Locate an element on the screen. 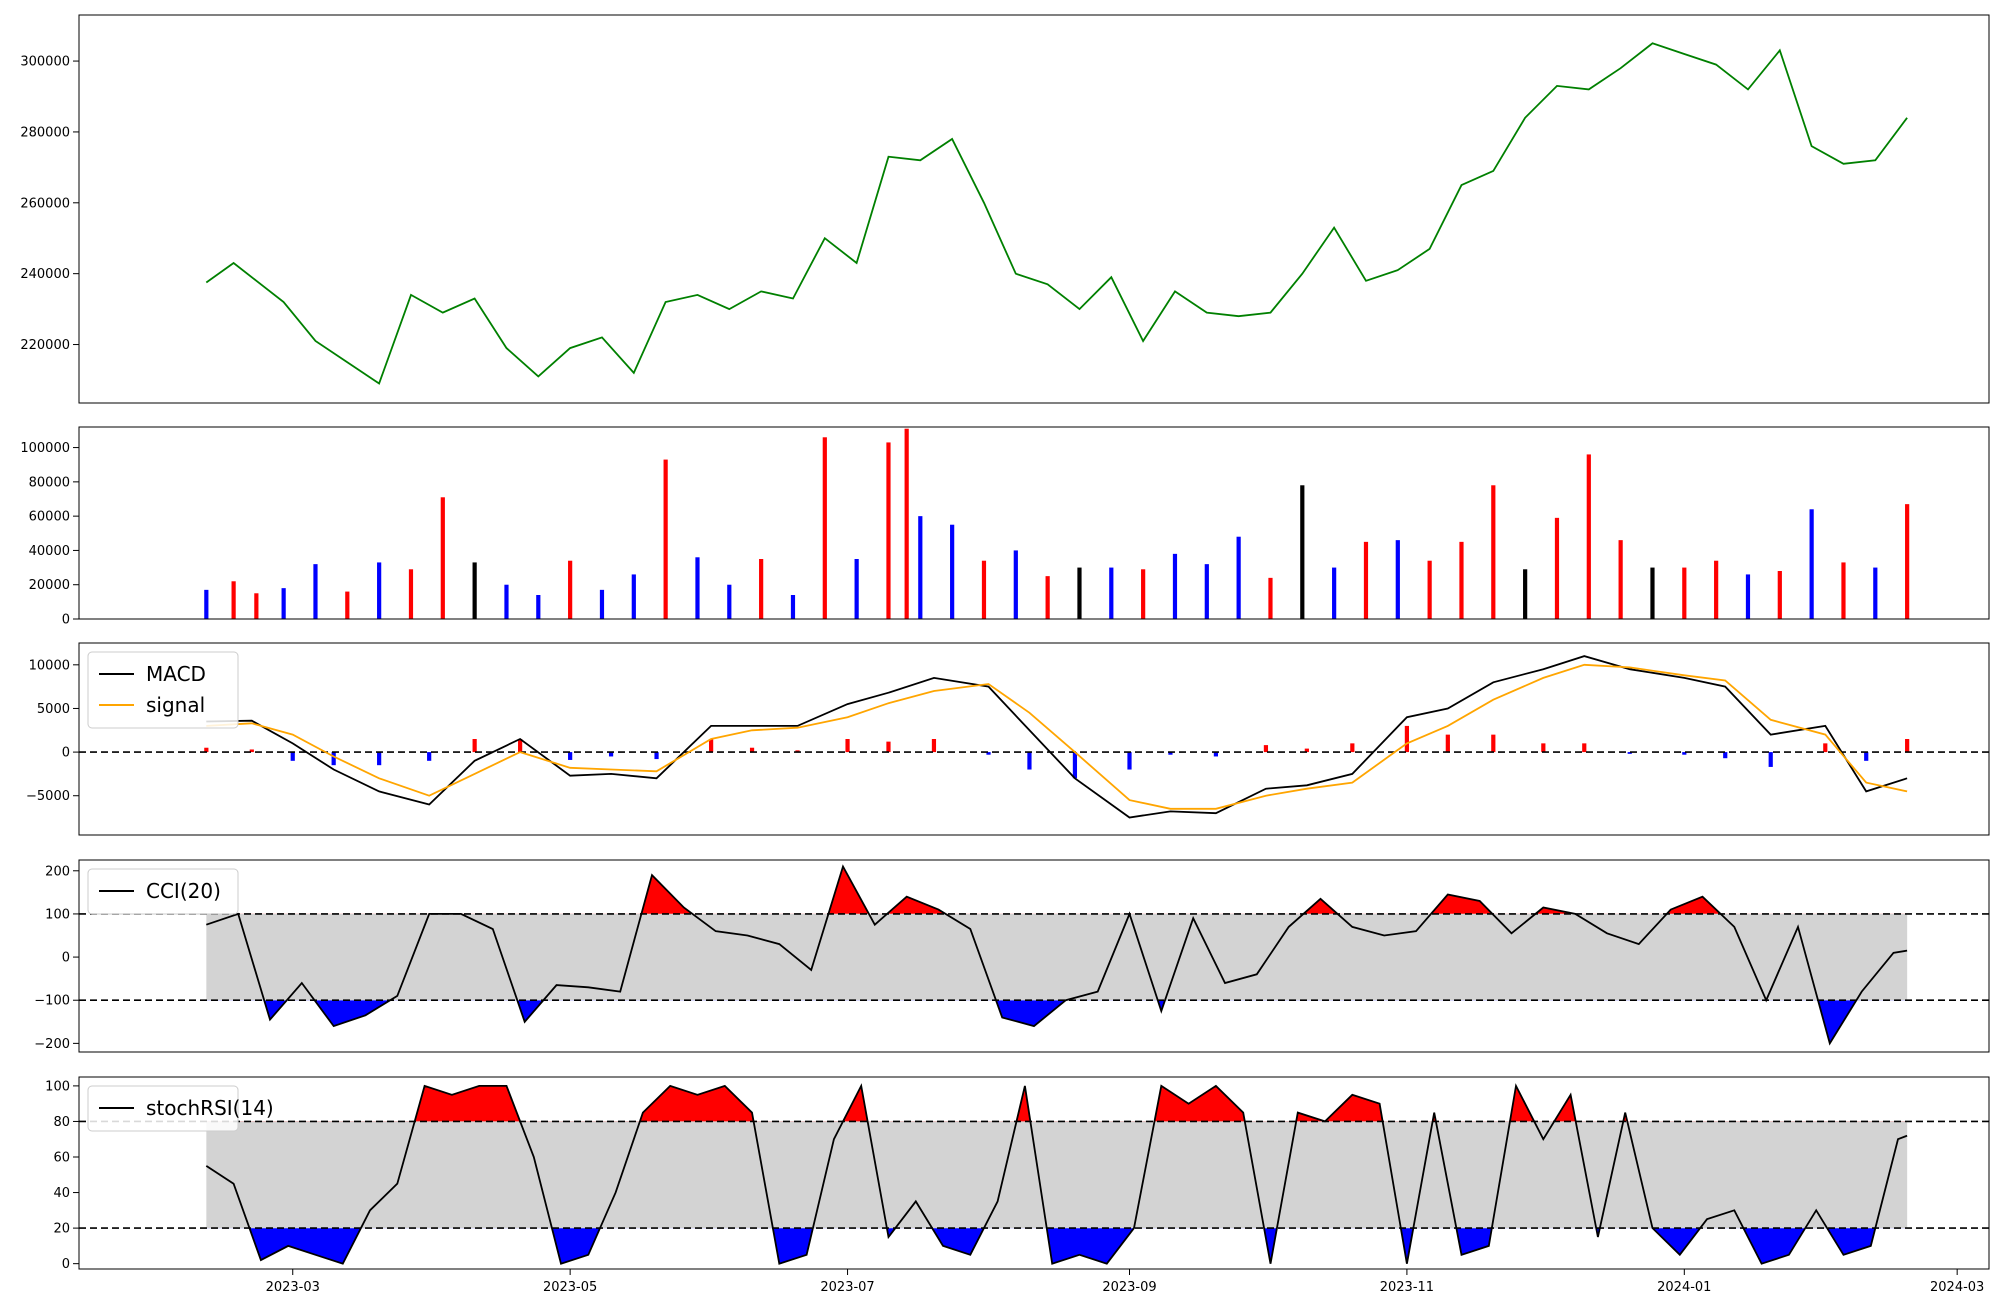  stochrsi-legend: stochRSI(14) is located at coordinates (180, 1108).